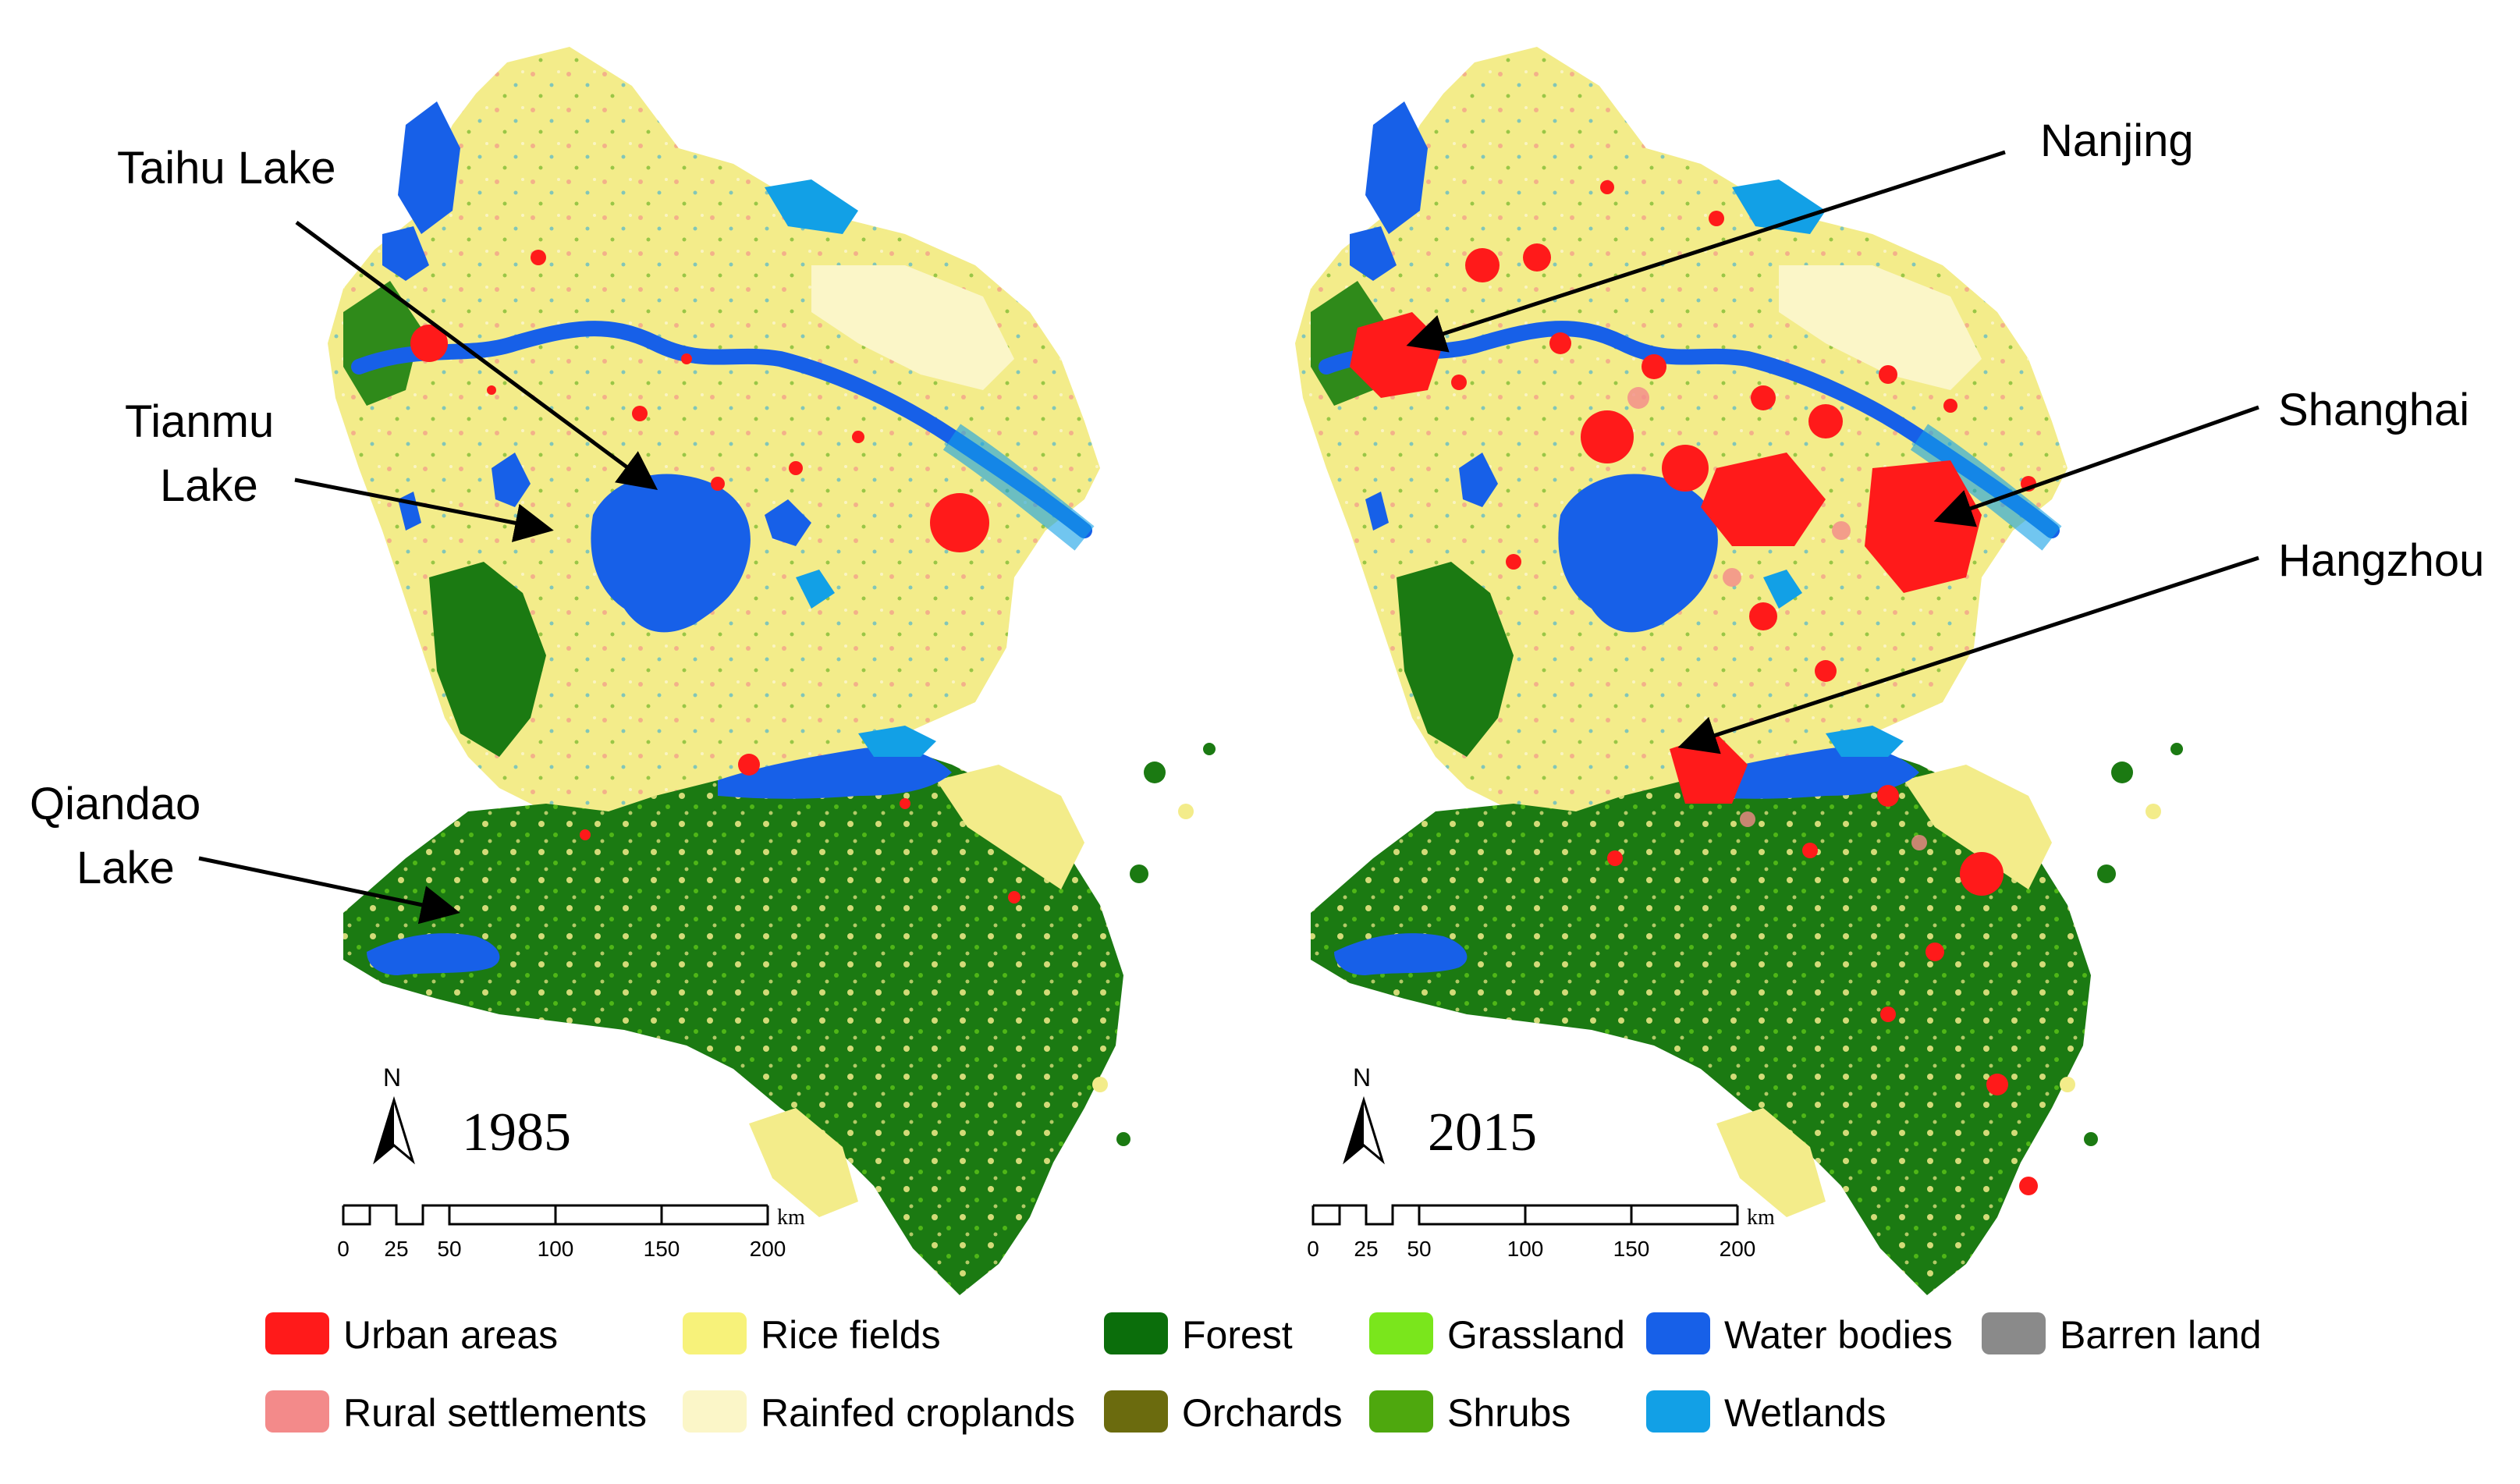 Image resolution: width=2520 pixels, height=1484 pixels. What do you see at coordinates (2374, 410) in the screenshot?
I see `label-shanghai: Shanghai` at bounding box center [2374, 410].